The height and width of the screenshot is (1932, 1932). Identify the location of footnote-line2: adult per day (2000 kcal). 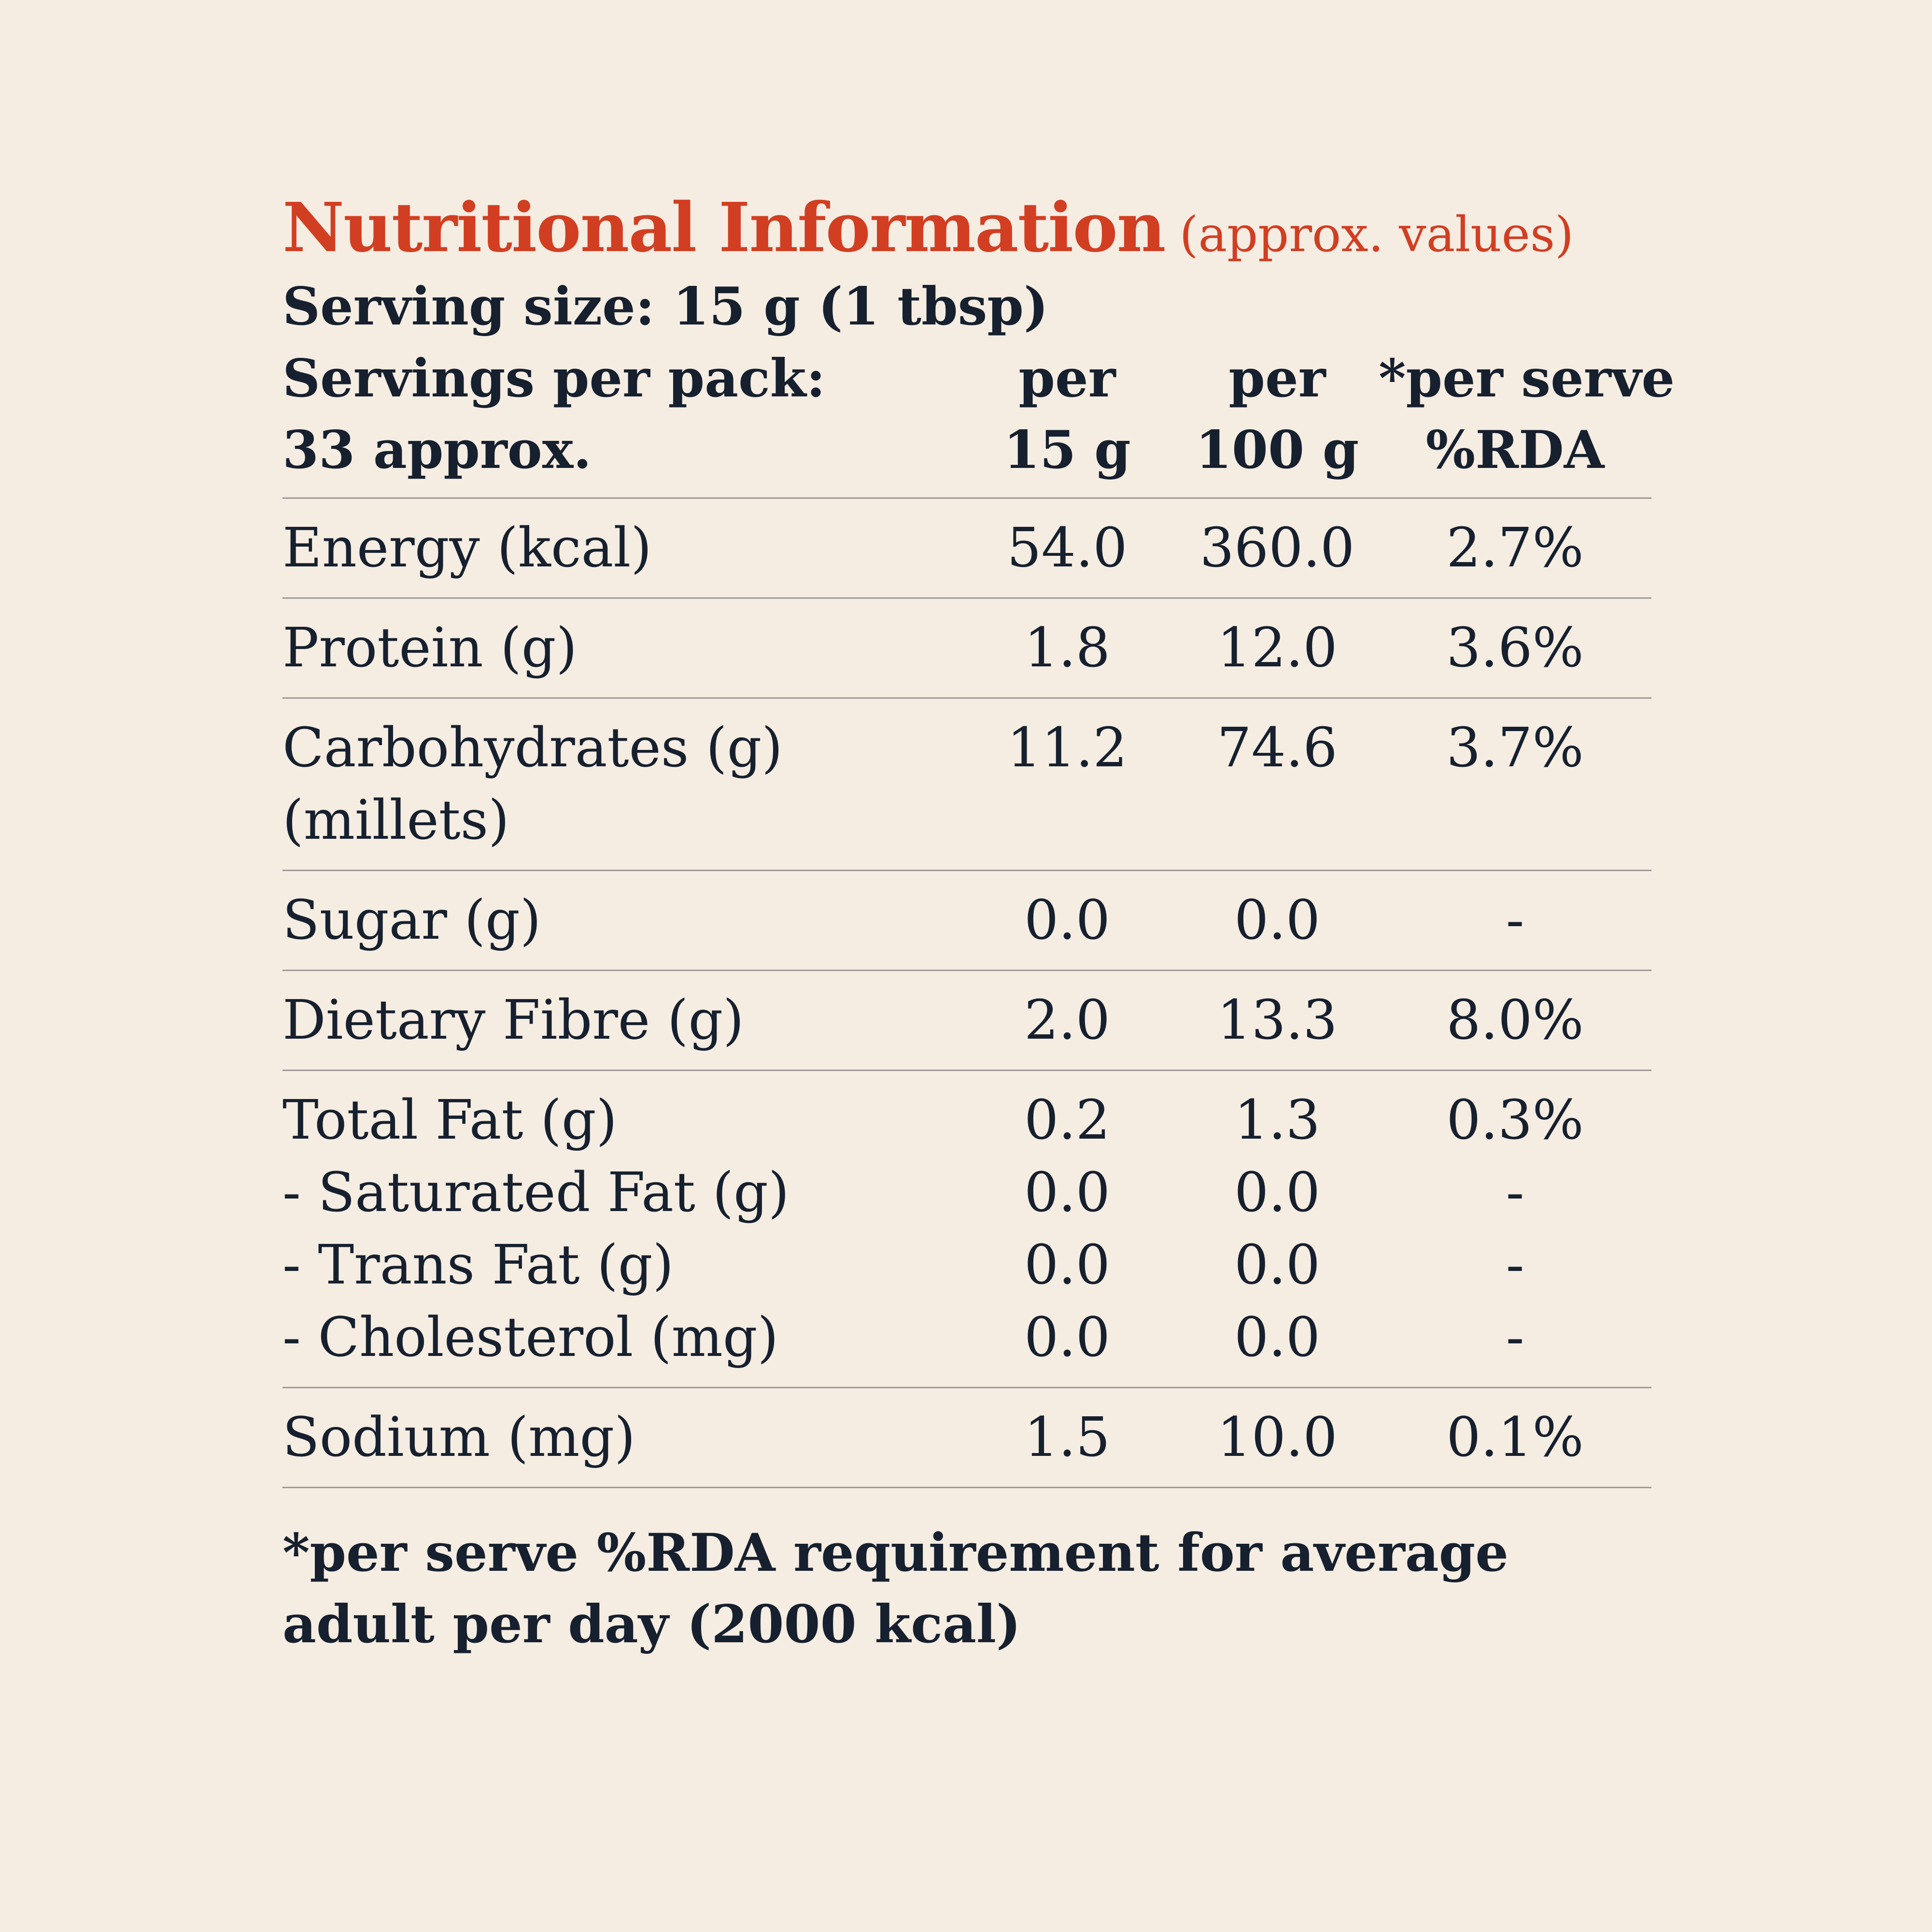
(651, 1624).